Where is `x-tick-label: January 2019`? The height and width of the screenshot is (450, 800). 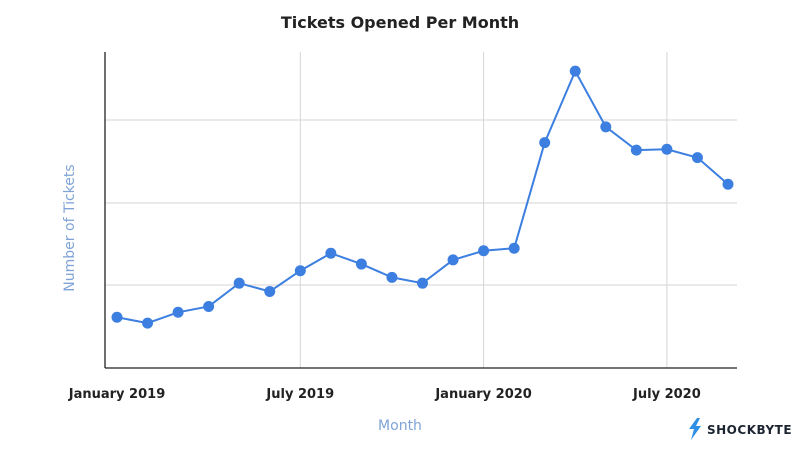 x-tick-label: January 2019 is located at coordinates (116, 394).